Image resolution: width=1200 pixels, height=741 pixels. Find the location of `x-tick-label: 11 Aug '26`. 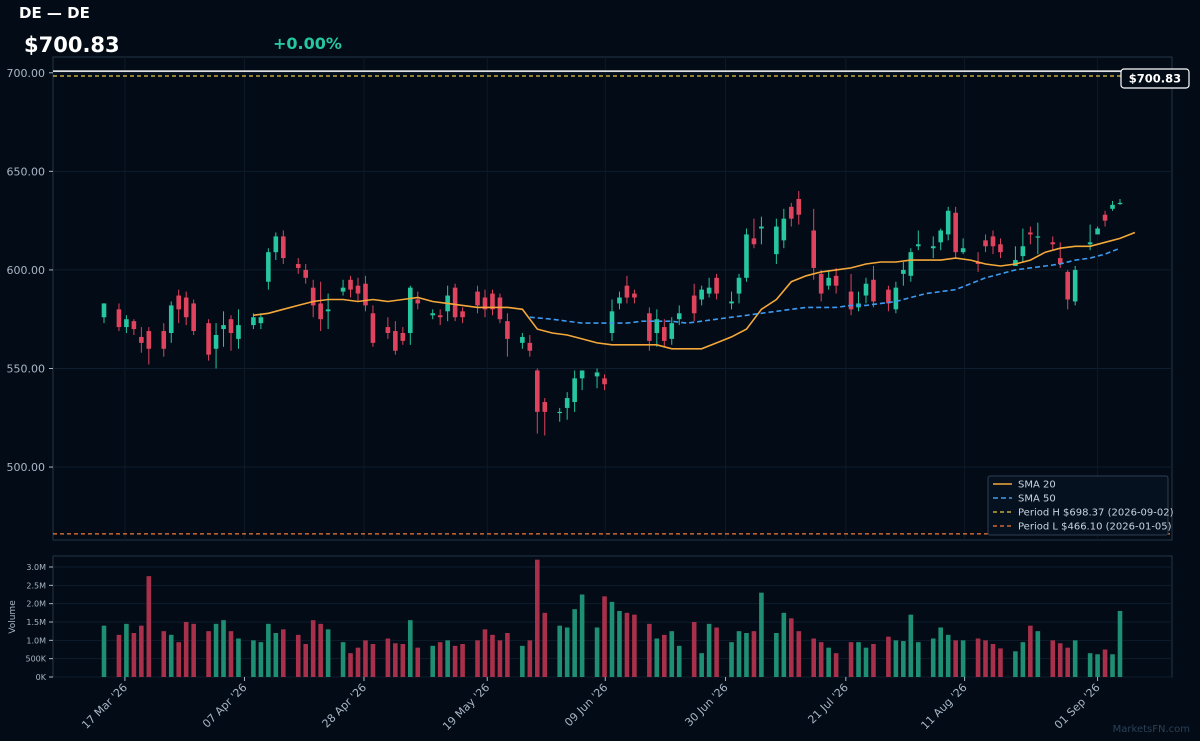

x-tick-label: 11 Aug '26 is located at coordinates (943, 706).